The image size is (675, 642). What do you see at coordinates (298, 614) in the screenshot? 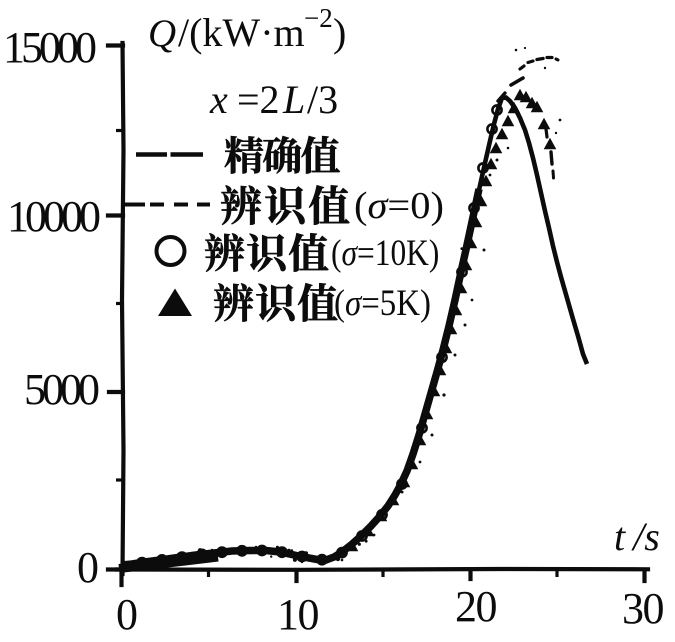
I see `svg-text: 10` at bounding box center [298, 614].